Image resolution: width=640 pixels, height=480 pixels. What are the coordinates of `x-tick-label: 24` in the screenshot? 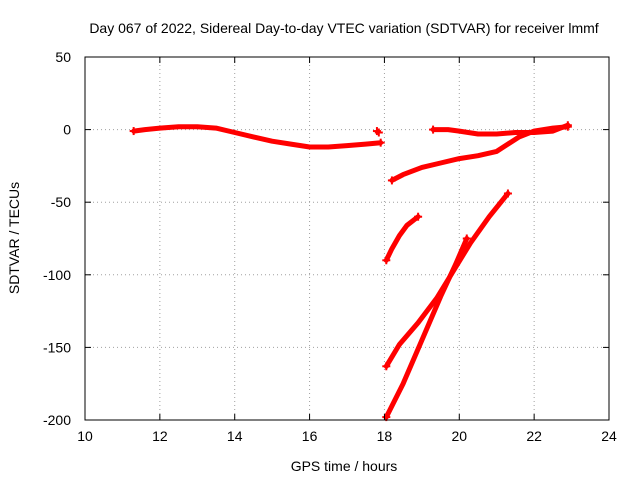 It's located at (609, 436).